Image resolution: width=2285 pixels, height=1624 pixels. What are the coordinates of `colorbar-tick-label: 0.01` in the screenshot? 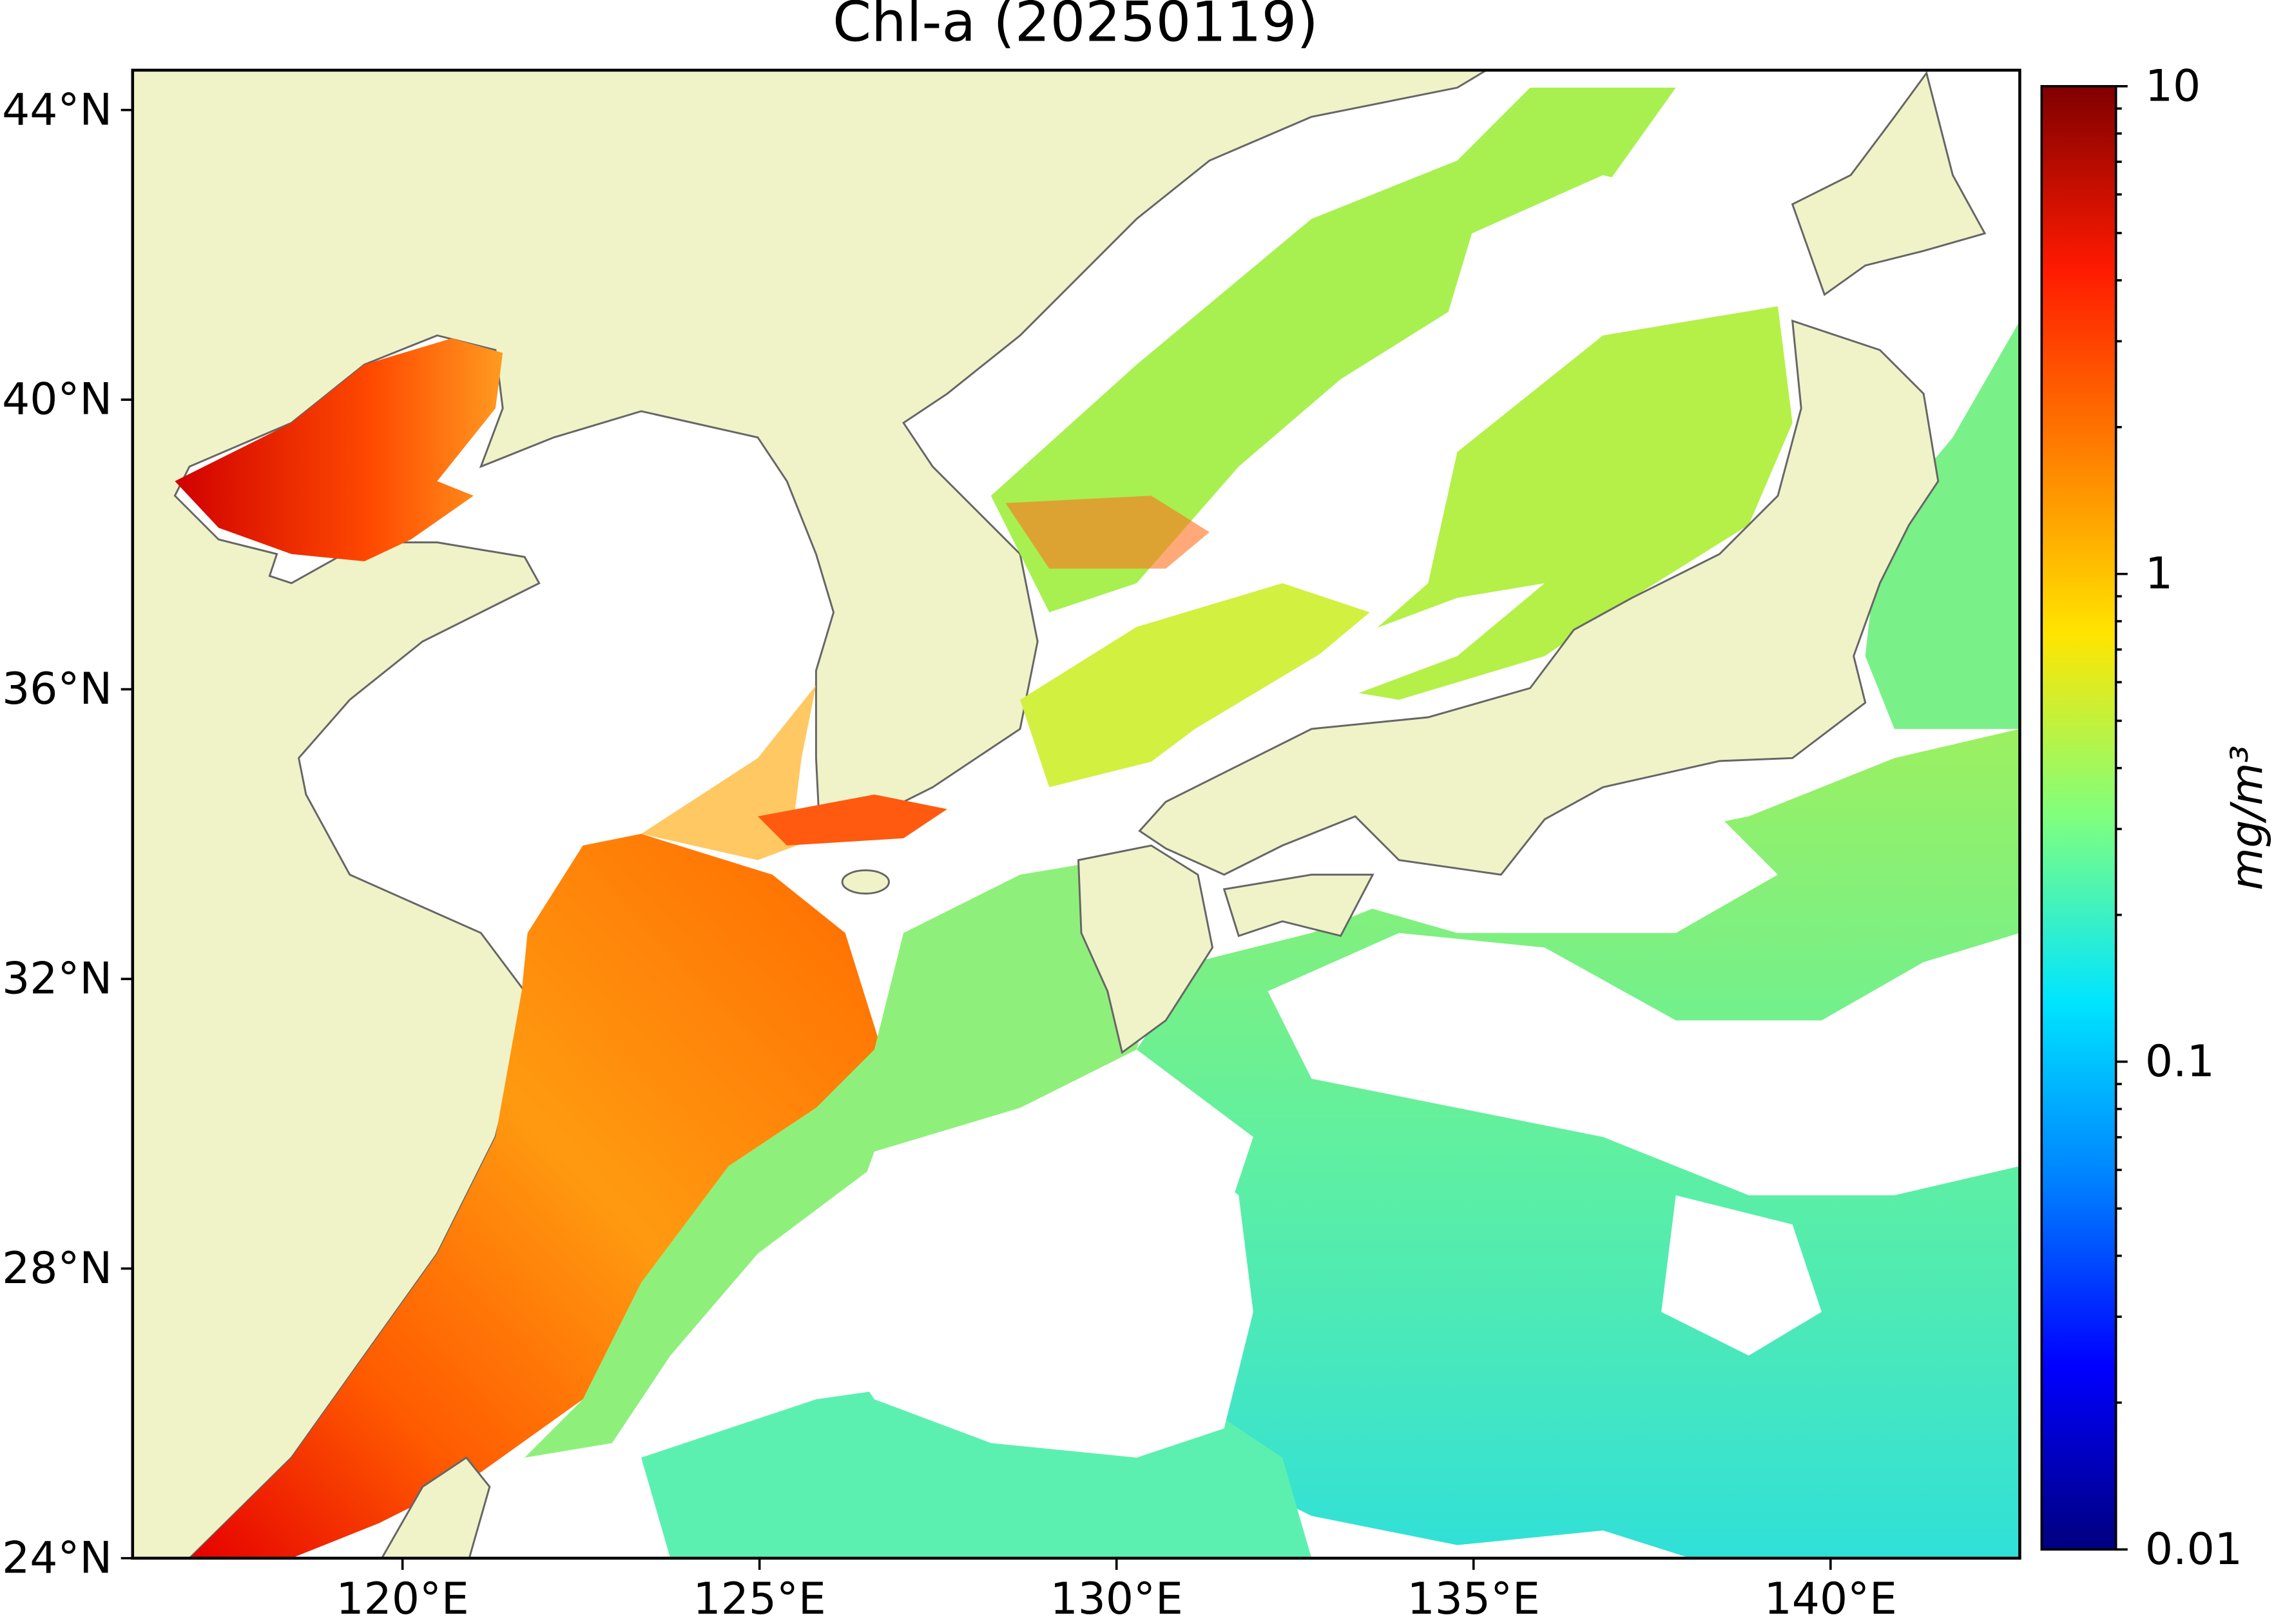 It's located at (2193, 1549).